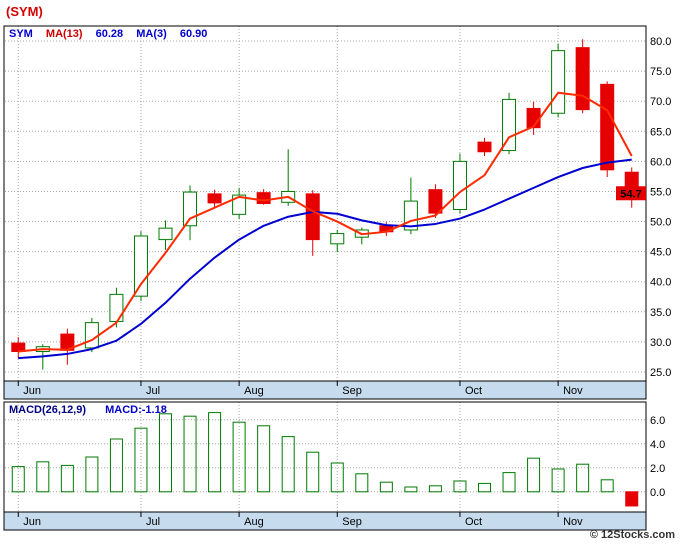 This screenshot has width=680, height=546. What do you see at coordinates (660, 373) in the screenshot?
I see `y-axis-label: 25.0` at bounding box center [660, 373].